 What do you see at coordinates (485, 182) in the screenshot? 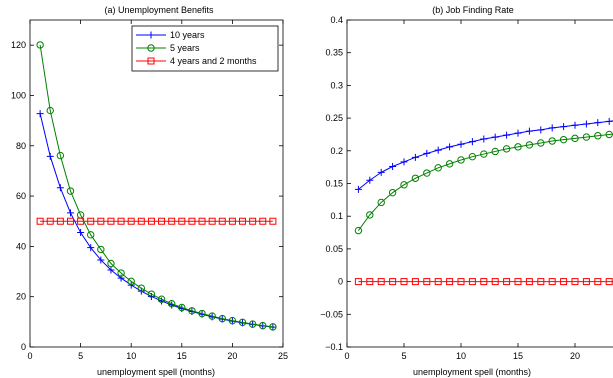
I see `series-line-5-years` at bounding box center [485, 182].